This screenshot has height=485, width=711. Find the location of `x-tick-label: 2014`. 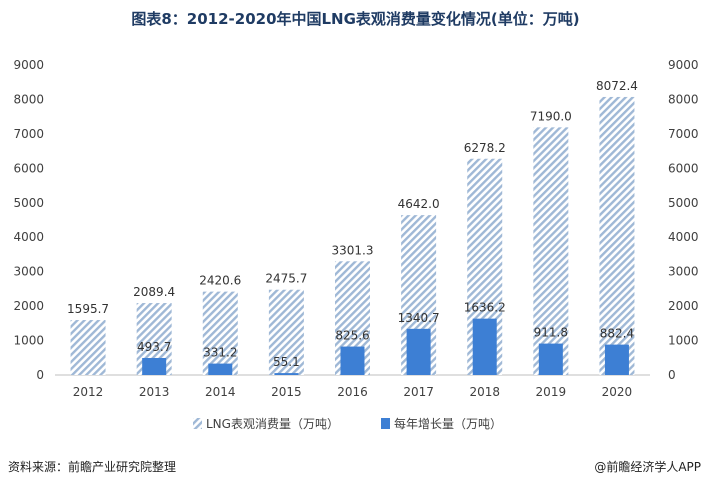

x-tick-label: 2014 is located at coordinates (220, 392).